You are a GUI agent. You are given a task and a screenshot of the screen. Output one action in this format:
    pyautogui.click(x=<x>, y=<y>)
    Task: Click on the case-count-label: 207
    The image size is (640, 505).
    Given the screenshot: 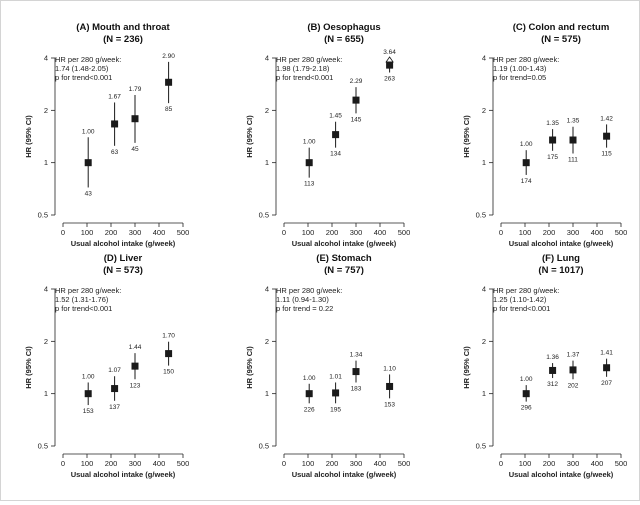 What is the action you would take?
    pyautogui.click(x=606, y=383)
    